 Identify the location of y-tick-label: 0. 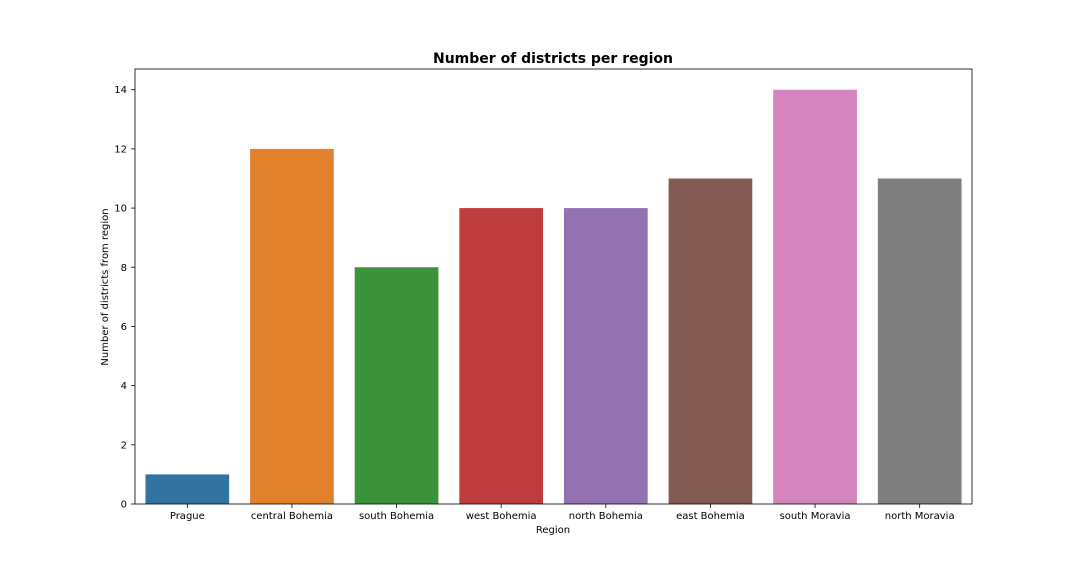
(124, 505).